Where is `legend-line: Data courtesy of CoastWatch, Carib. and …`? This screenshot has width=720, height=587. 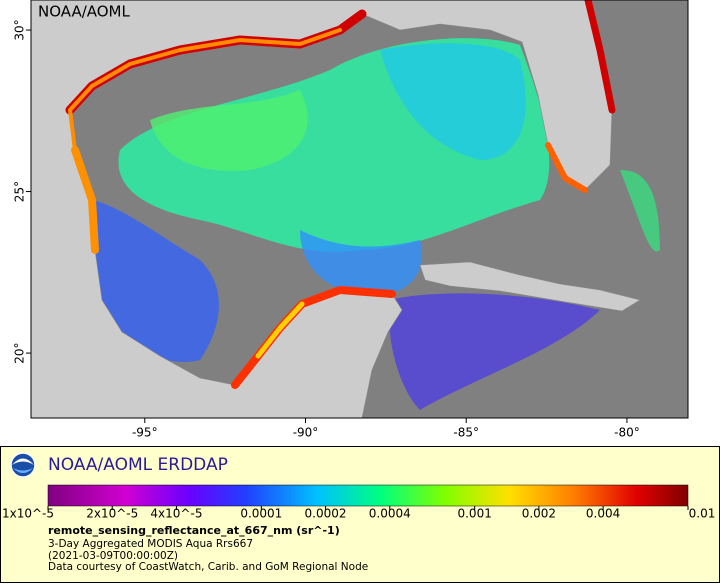
legend-line: Data courtesy of CoastWatch, Carib. and … is located at coordinates (208, 567).